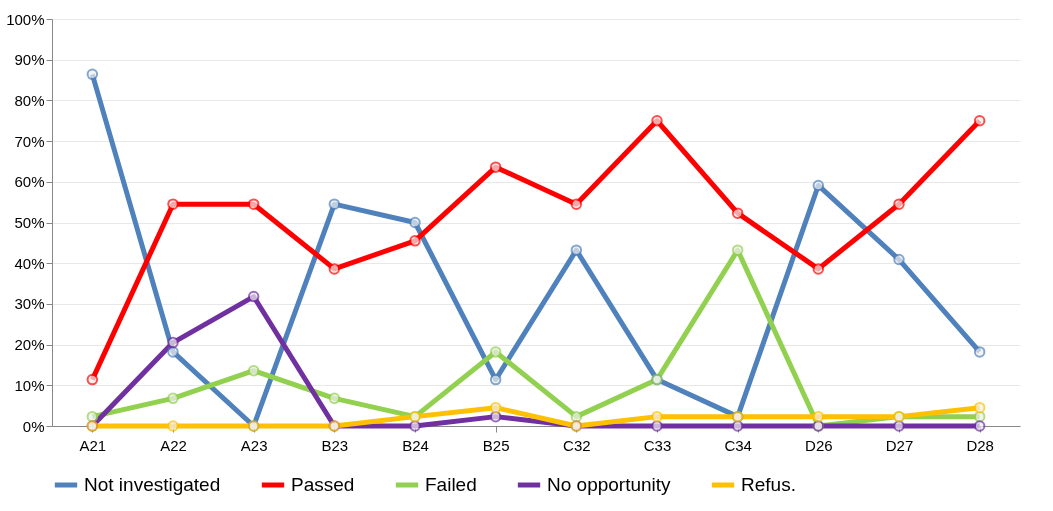 This screenshot has height=511, width=1053. Describe the element at coordinates (496, 445) in the screenshot. I see `x-tick-label: B25` at that location.